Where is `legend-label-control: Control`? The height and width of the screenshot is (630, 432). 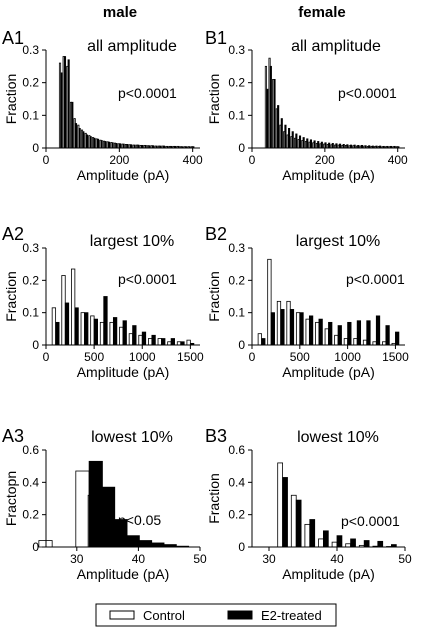
legend-label-control: Control is located at coordinates (164, 615).